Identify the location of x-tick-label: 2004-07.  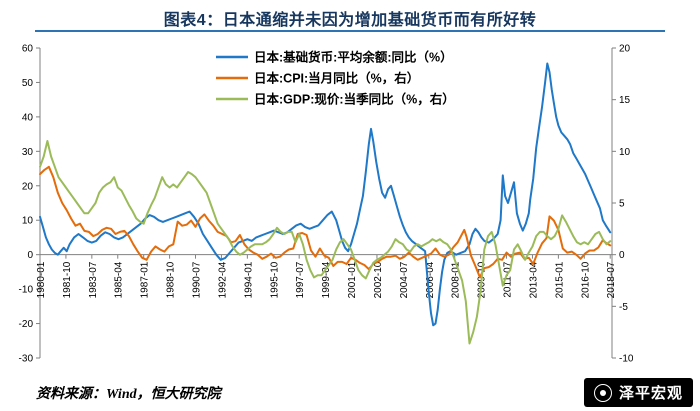
(404, 279).